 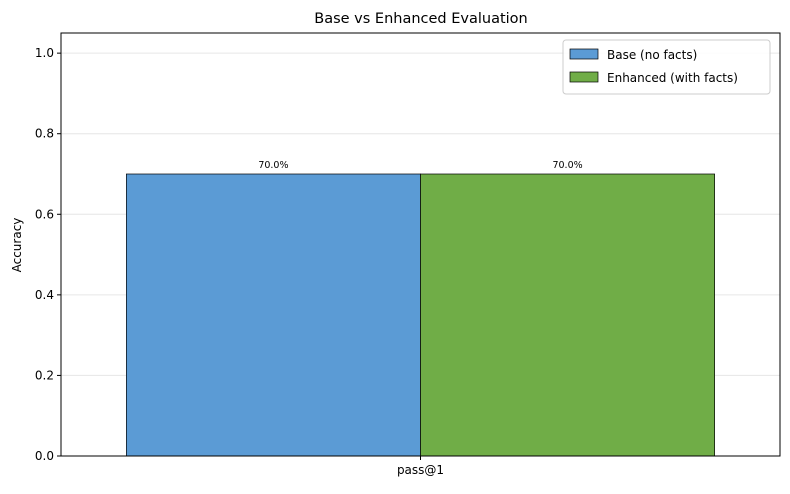 What do you see at coordinates (44, 134) in the screenshot?
I see `y-tick-label: 0.8` at bounding box center [44, 134].